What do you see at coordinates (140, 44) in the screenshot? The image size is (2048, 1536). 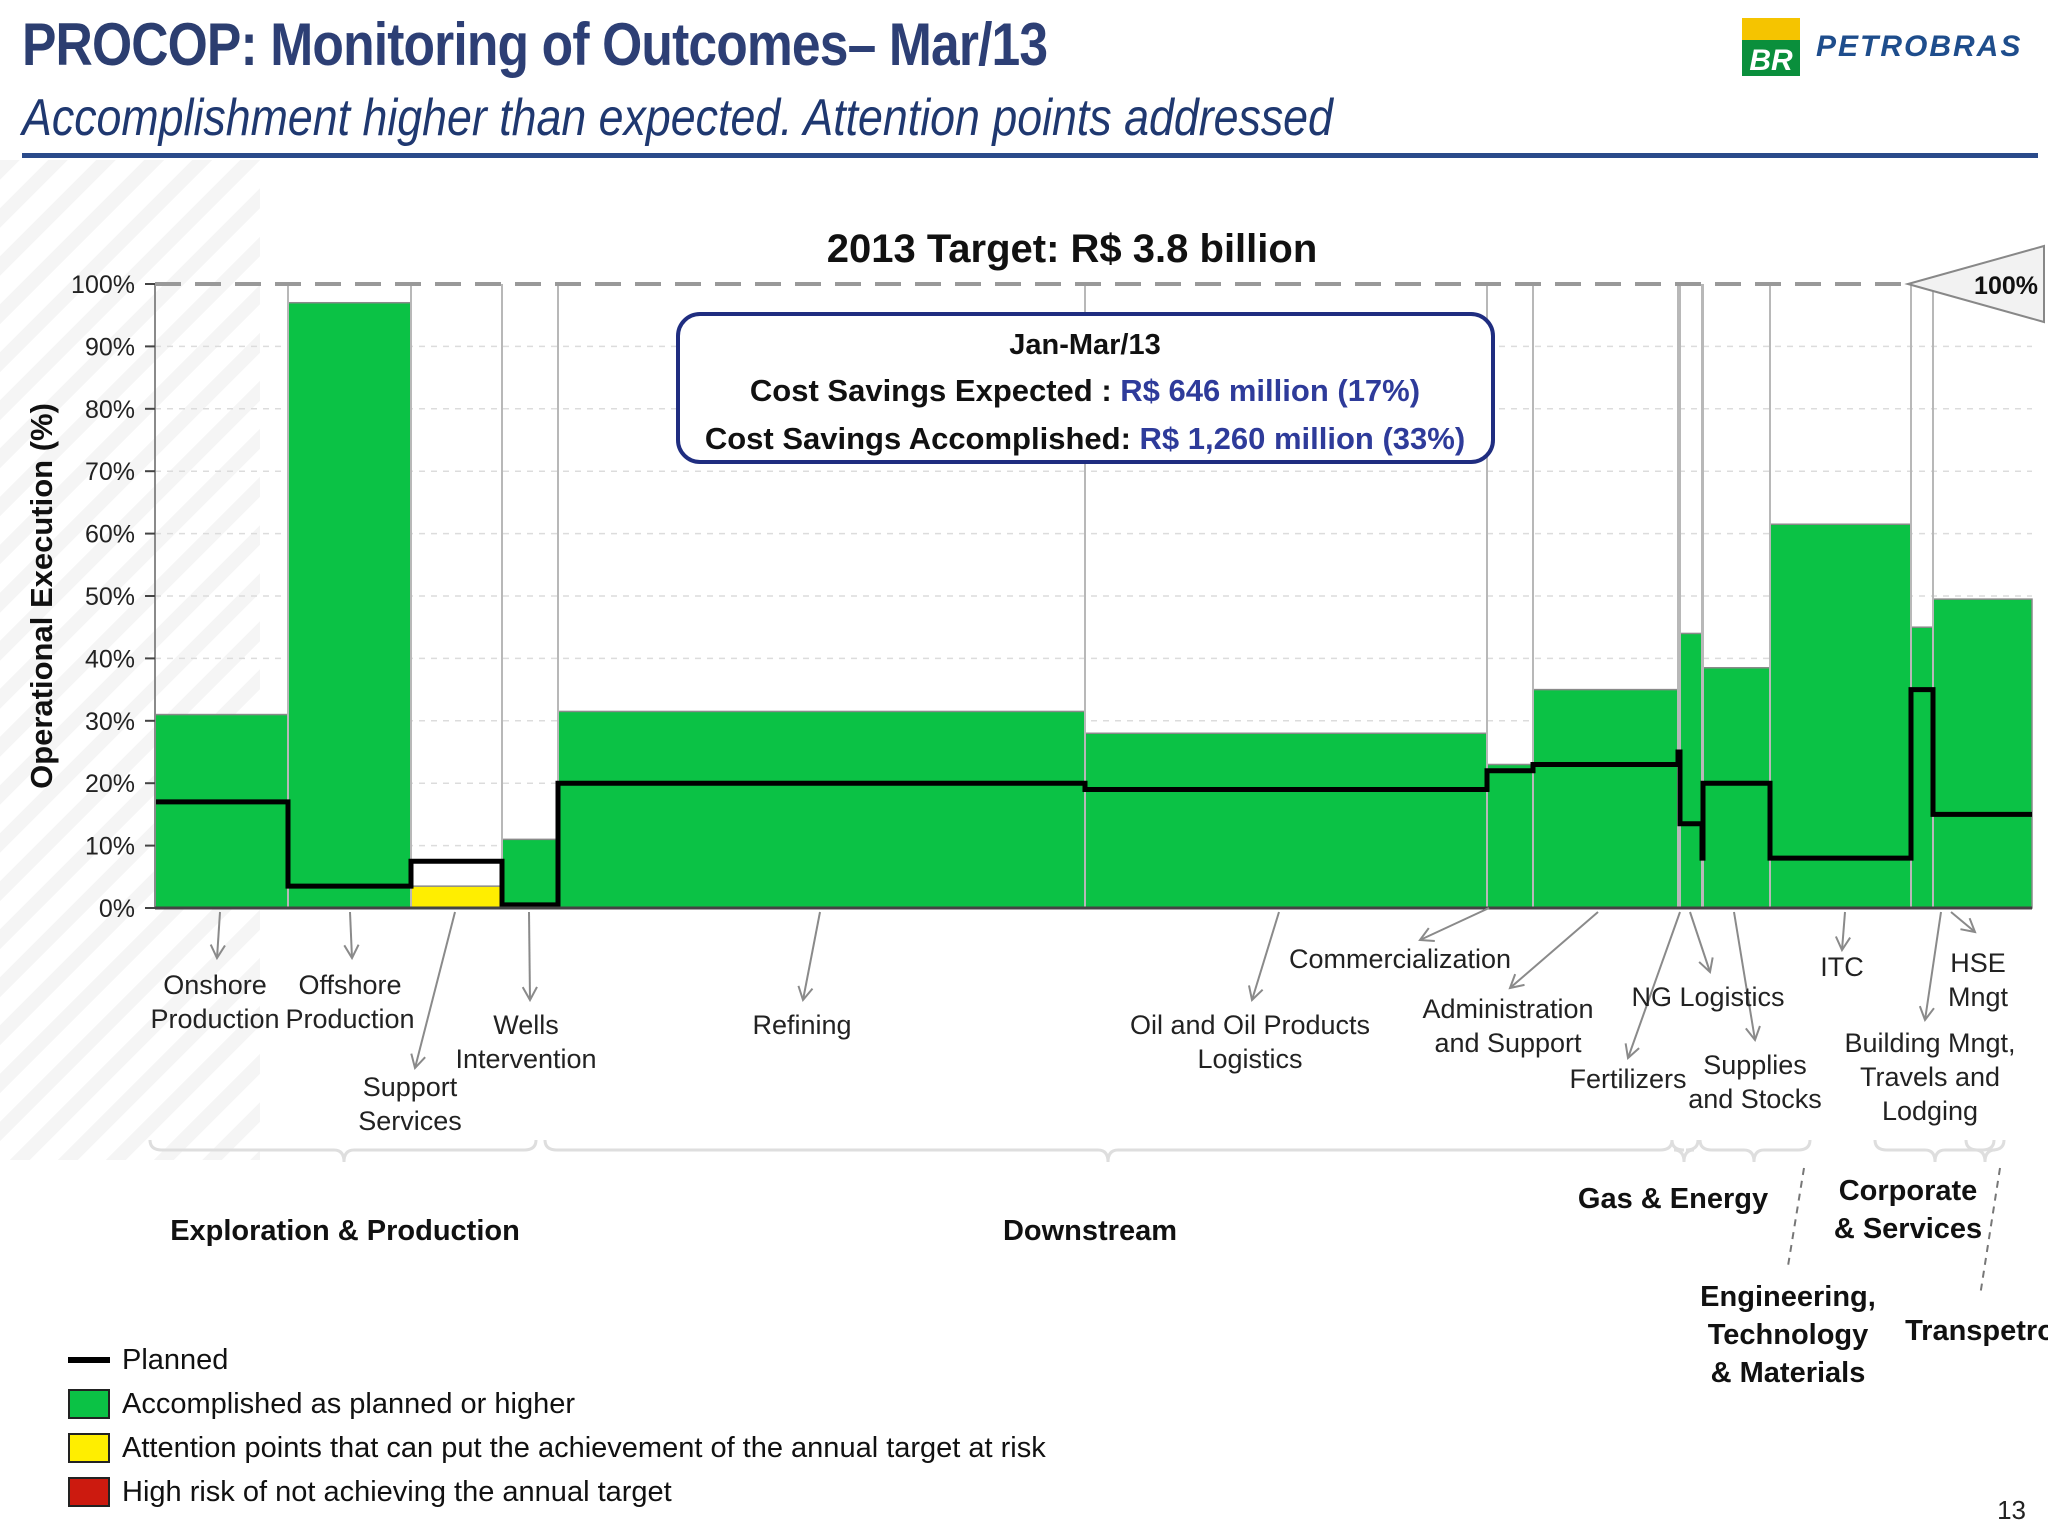 I see `title-accent: PROCOP:` at bounding box center [140, 44].